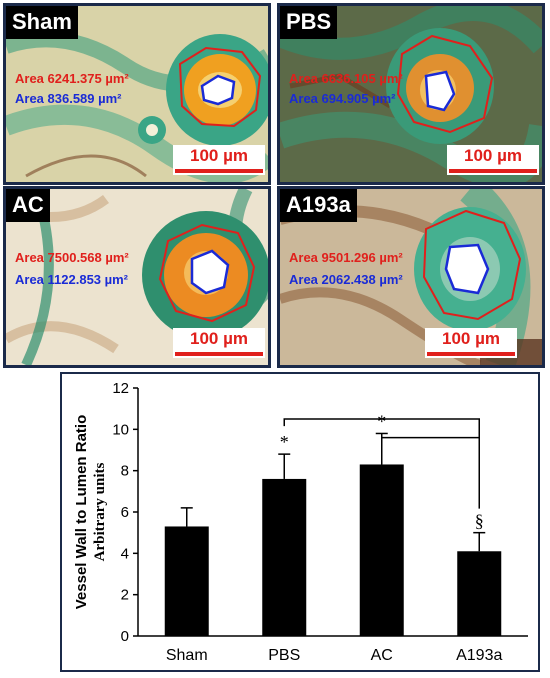 This screenshot has height=678, width=550. I want to click on y-tick-label: 0, so click(125, 636).